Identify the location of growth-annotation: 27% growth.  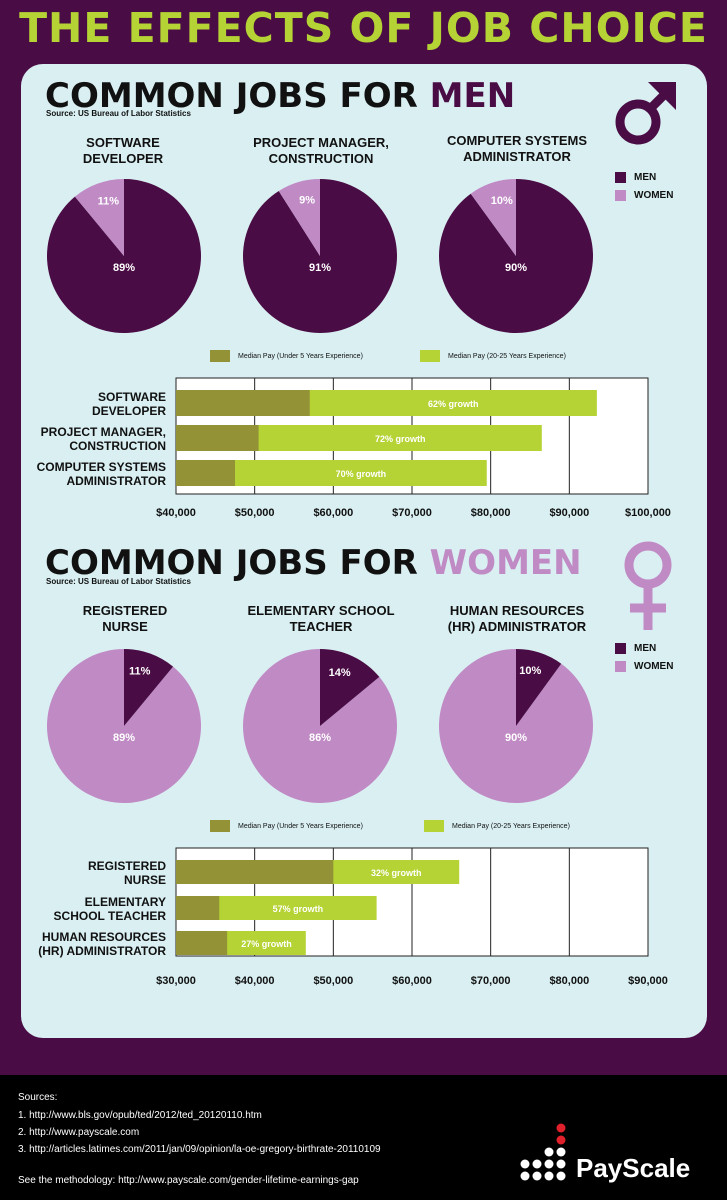
(266, 944).